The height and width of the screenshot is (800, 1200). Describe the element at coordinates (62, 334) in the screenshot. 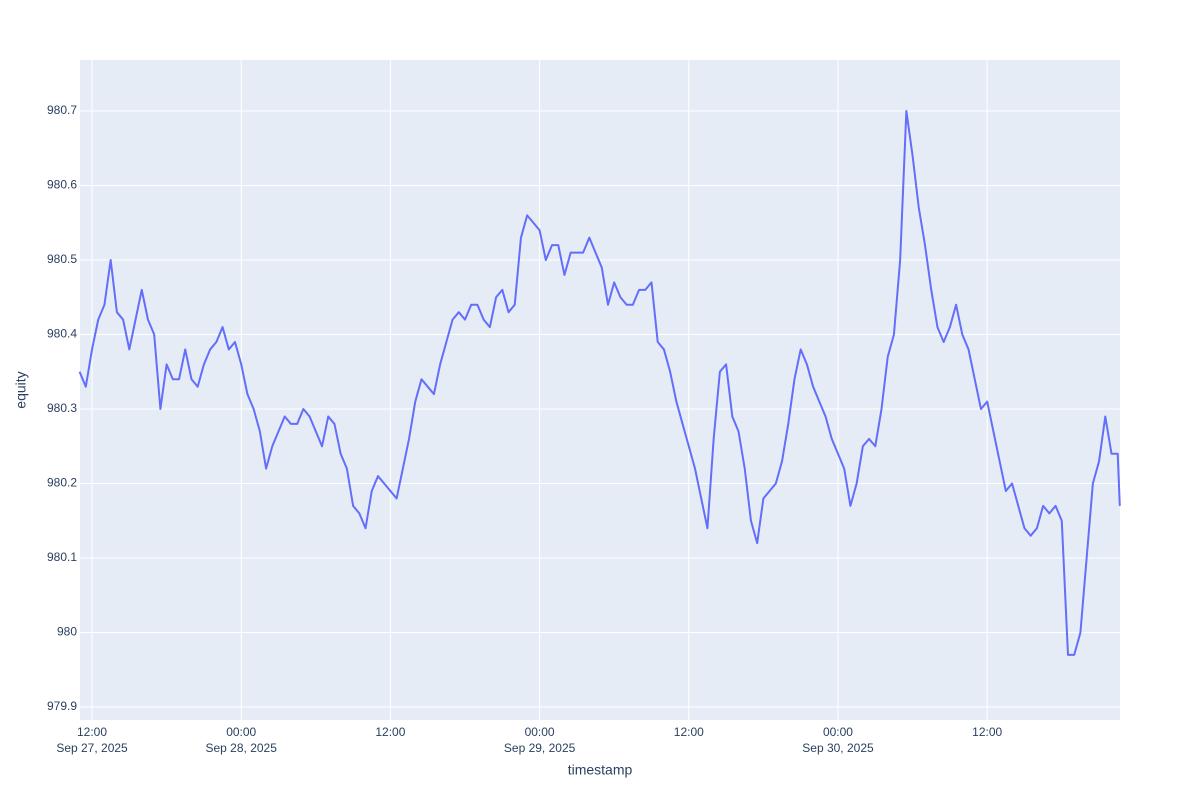

I see `y-tick-label: 980.4` at that location.